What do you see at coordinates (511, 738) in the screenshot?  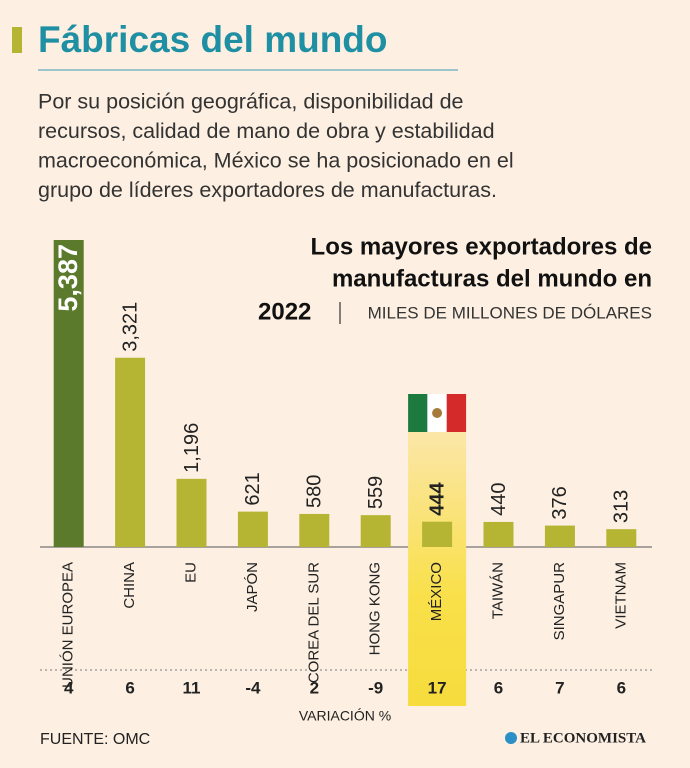 I see `brand-logo` at bounding box center [511, 738].